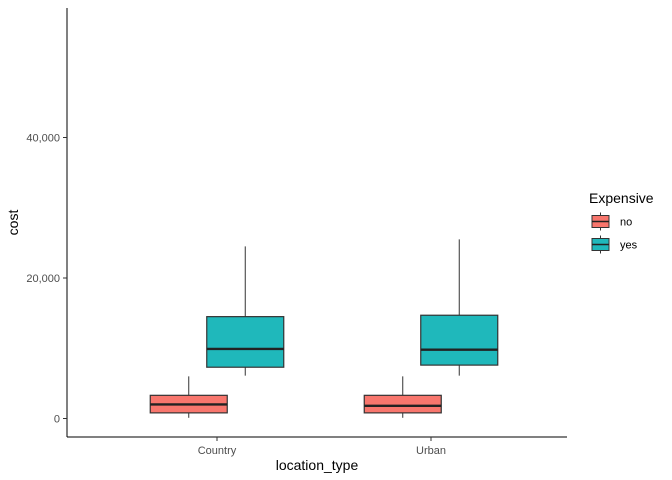 The image size is (672, 480). I want to click on y-ticks: 0 20,000 40,000, so click(46, 279).